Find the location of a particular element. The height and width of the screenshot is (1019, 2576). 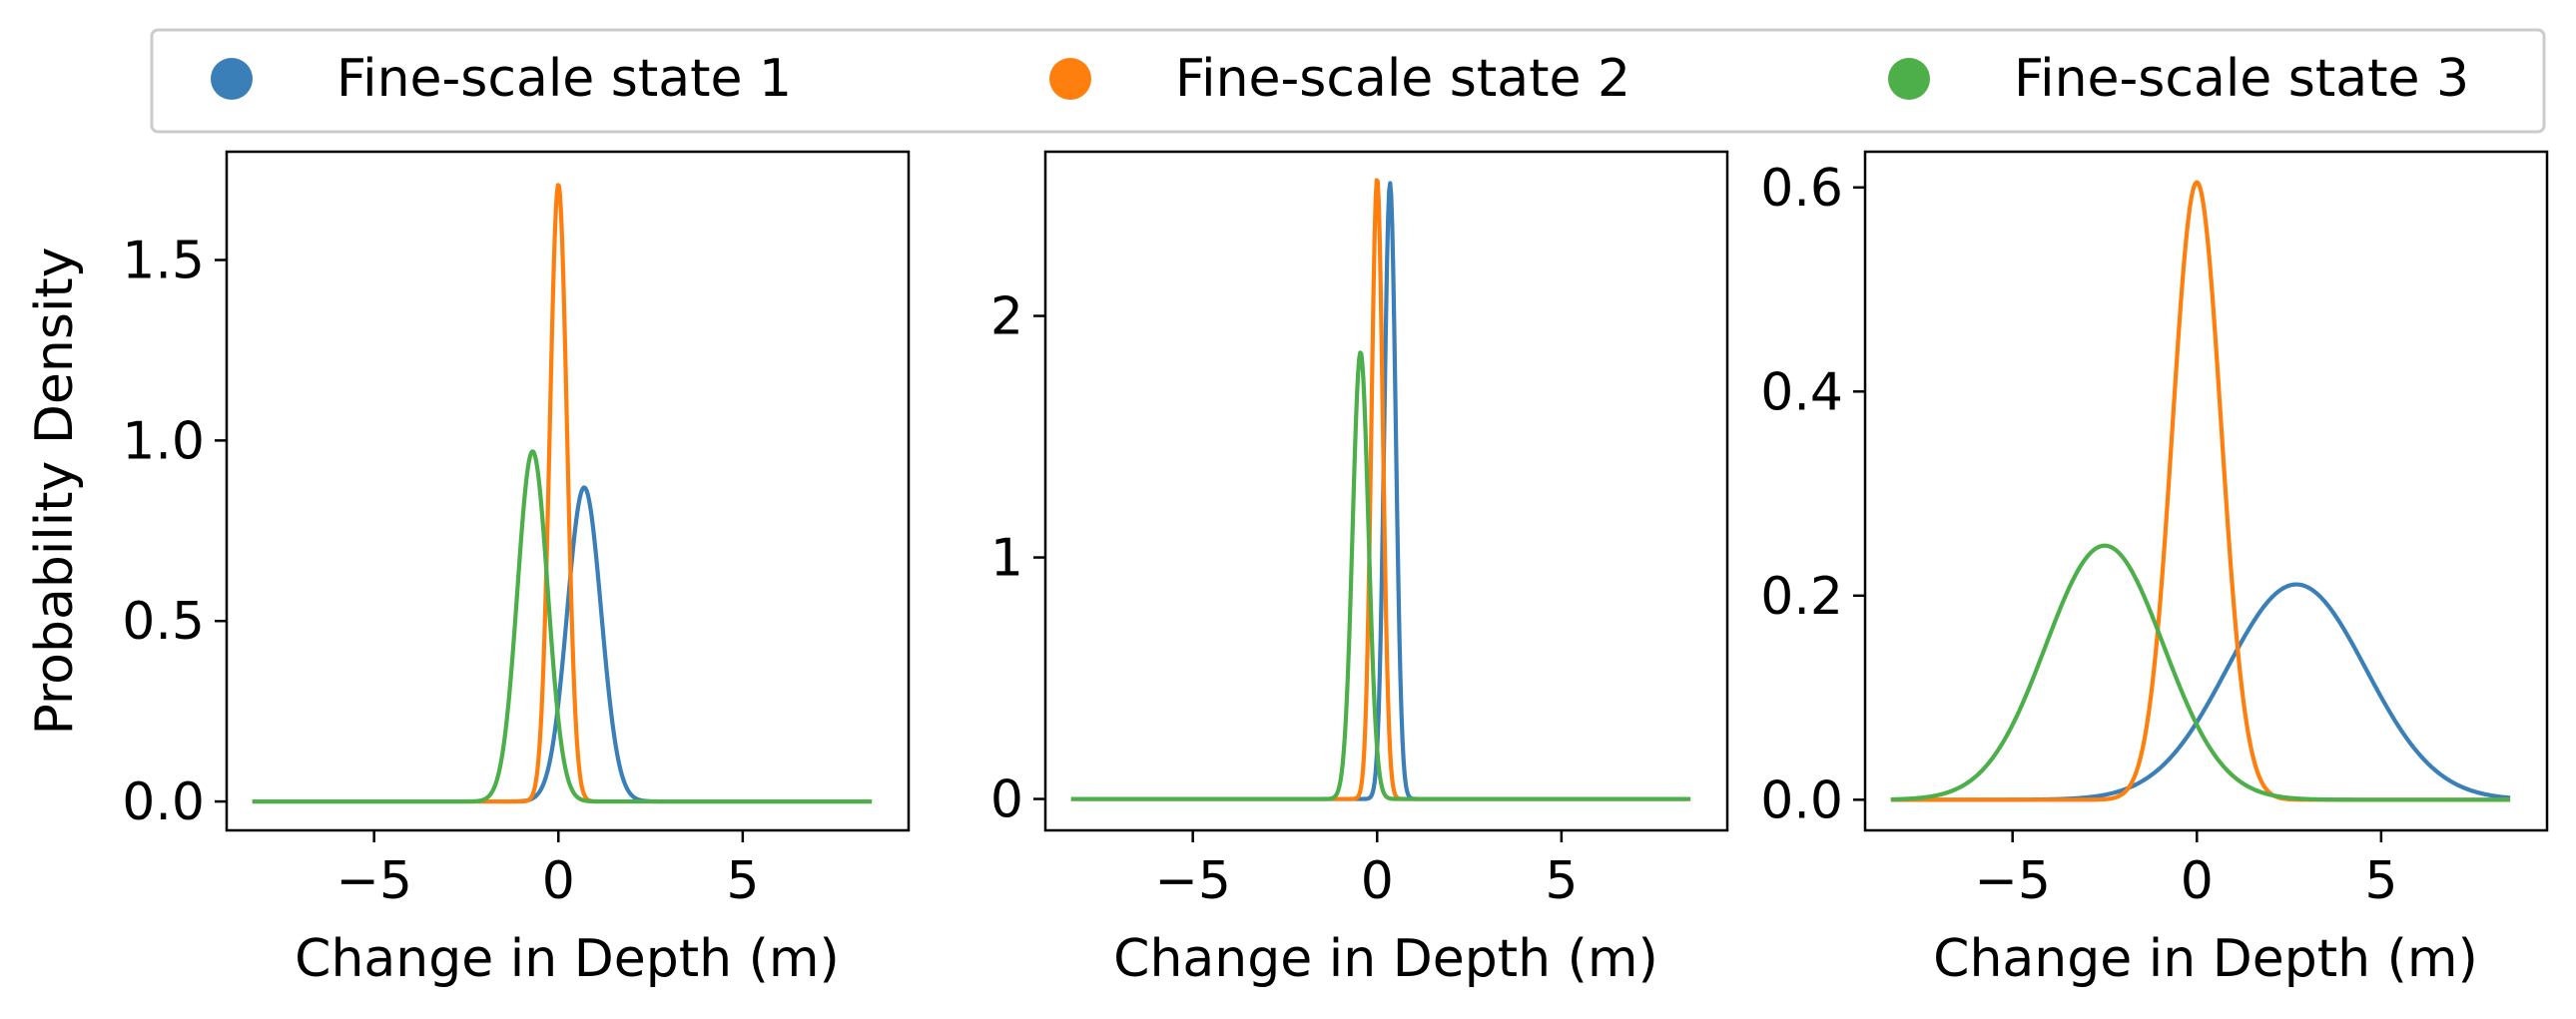

legend-label-state-3: Fine-scale state 3 is located at coordinates (2241, 79).